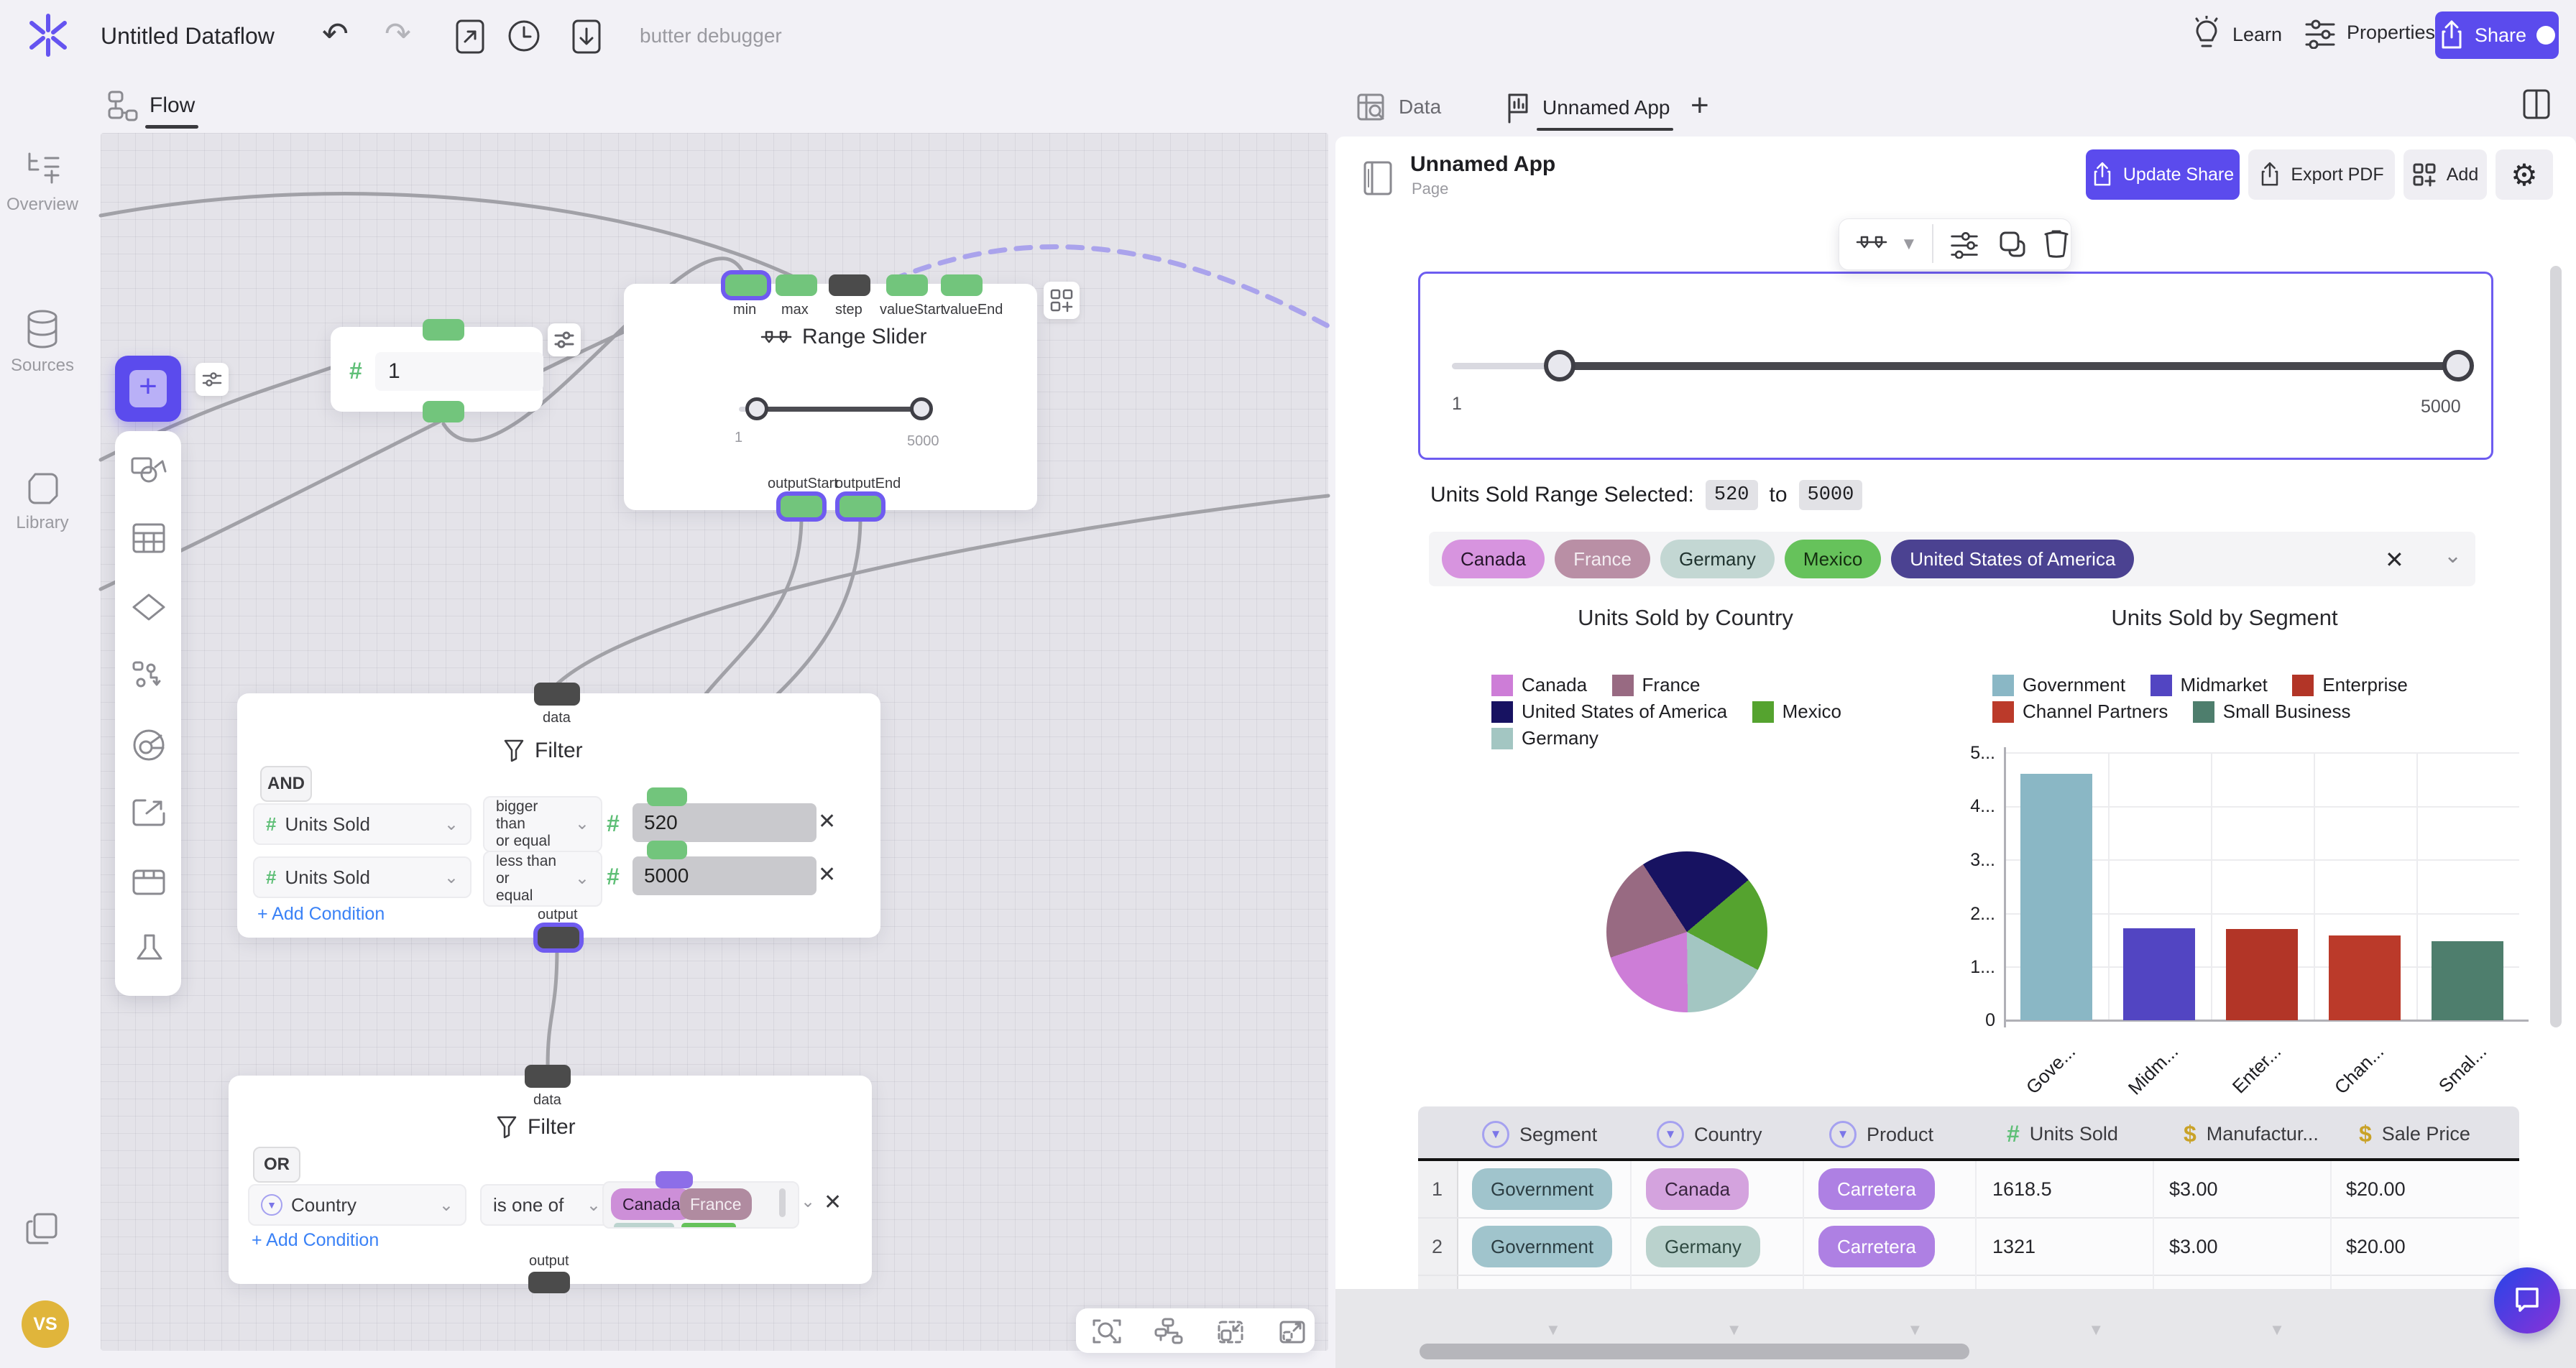 The image size is (2576, 1368). I want to click on legend-usa: United States of America, so click(1609, 712).